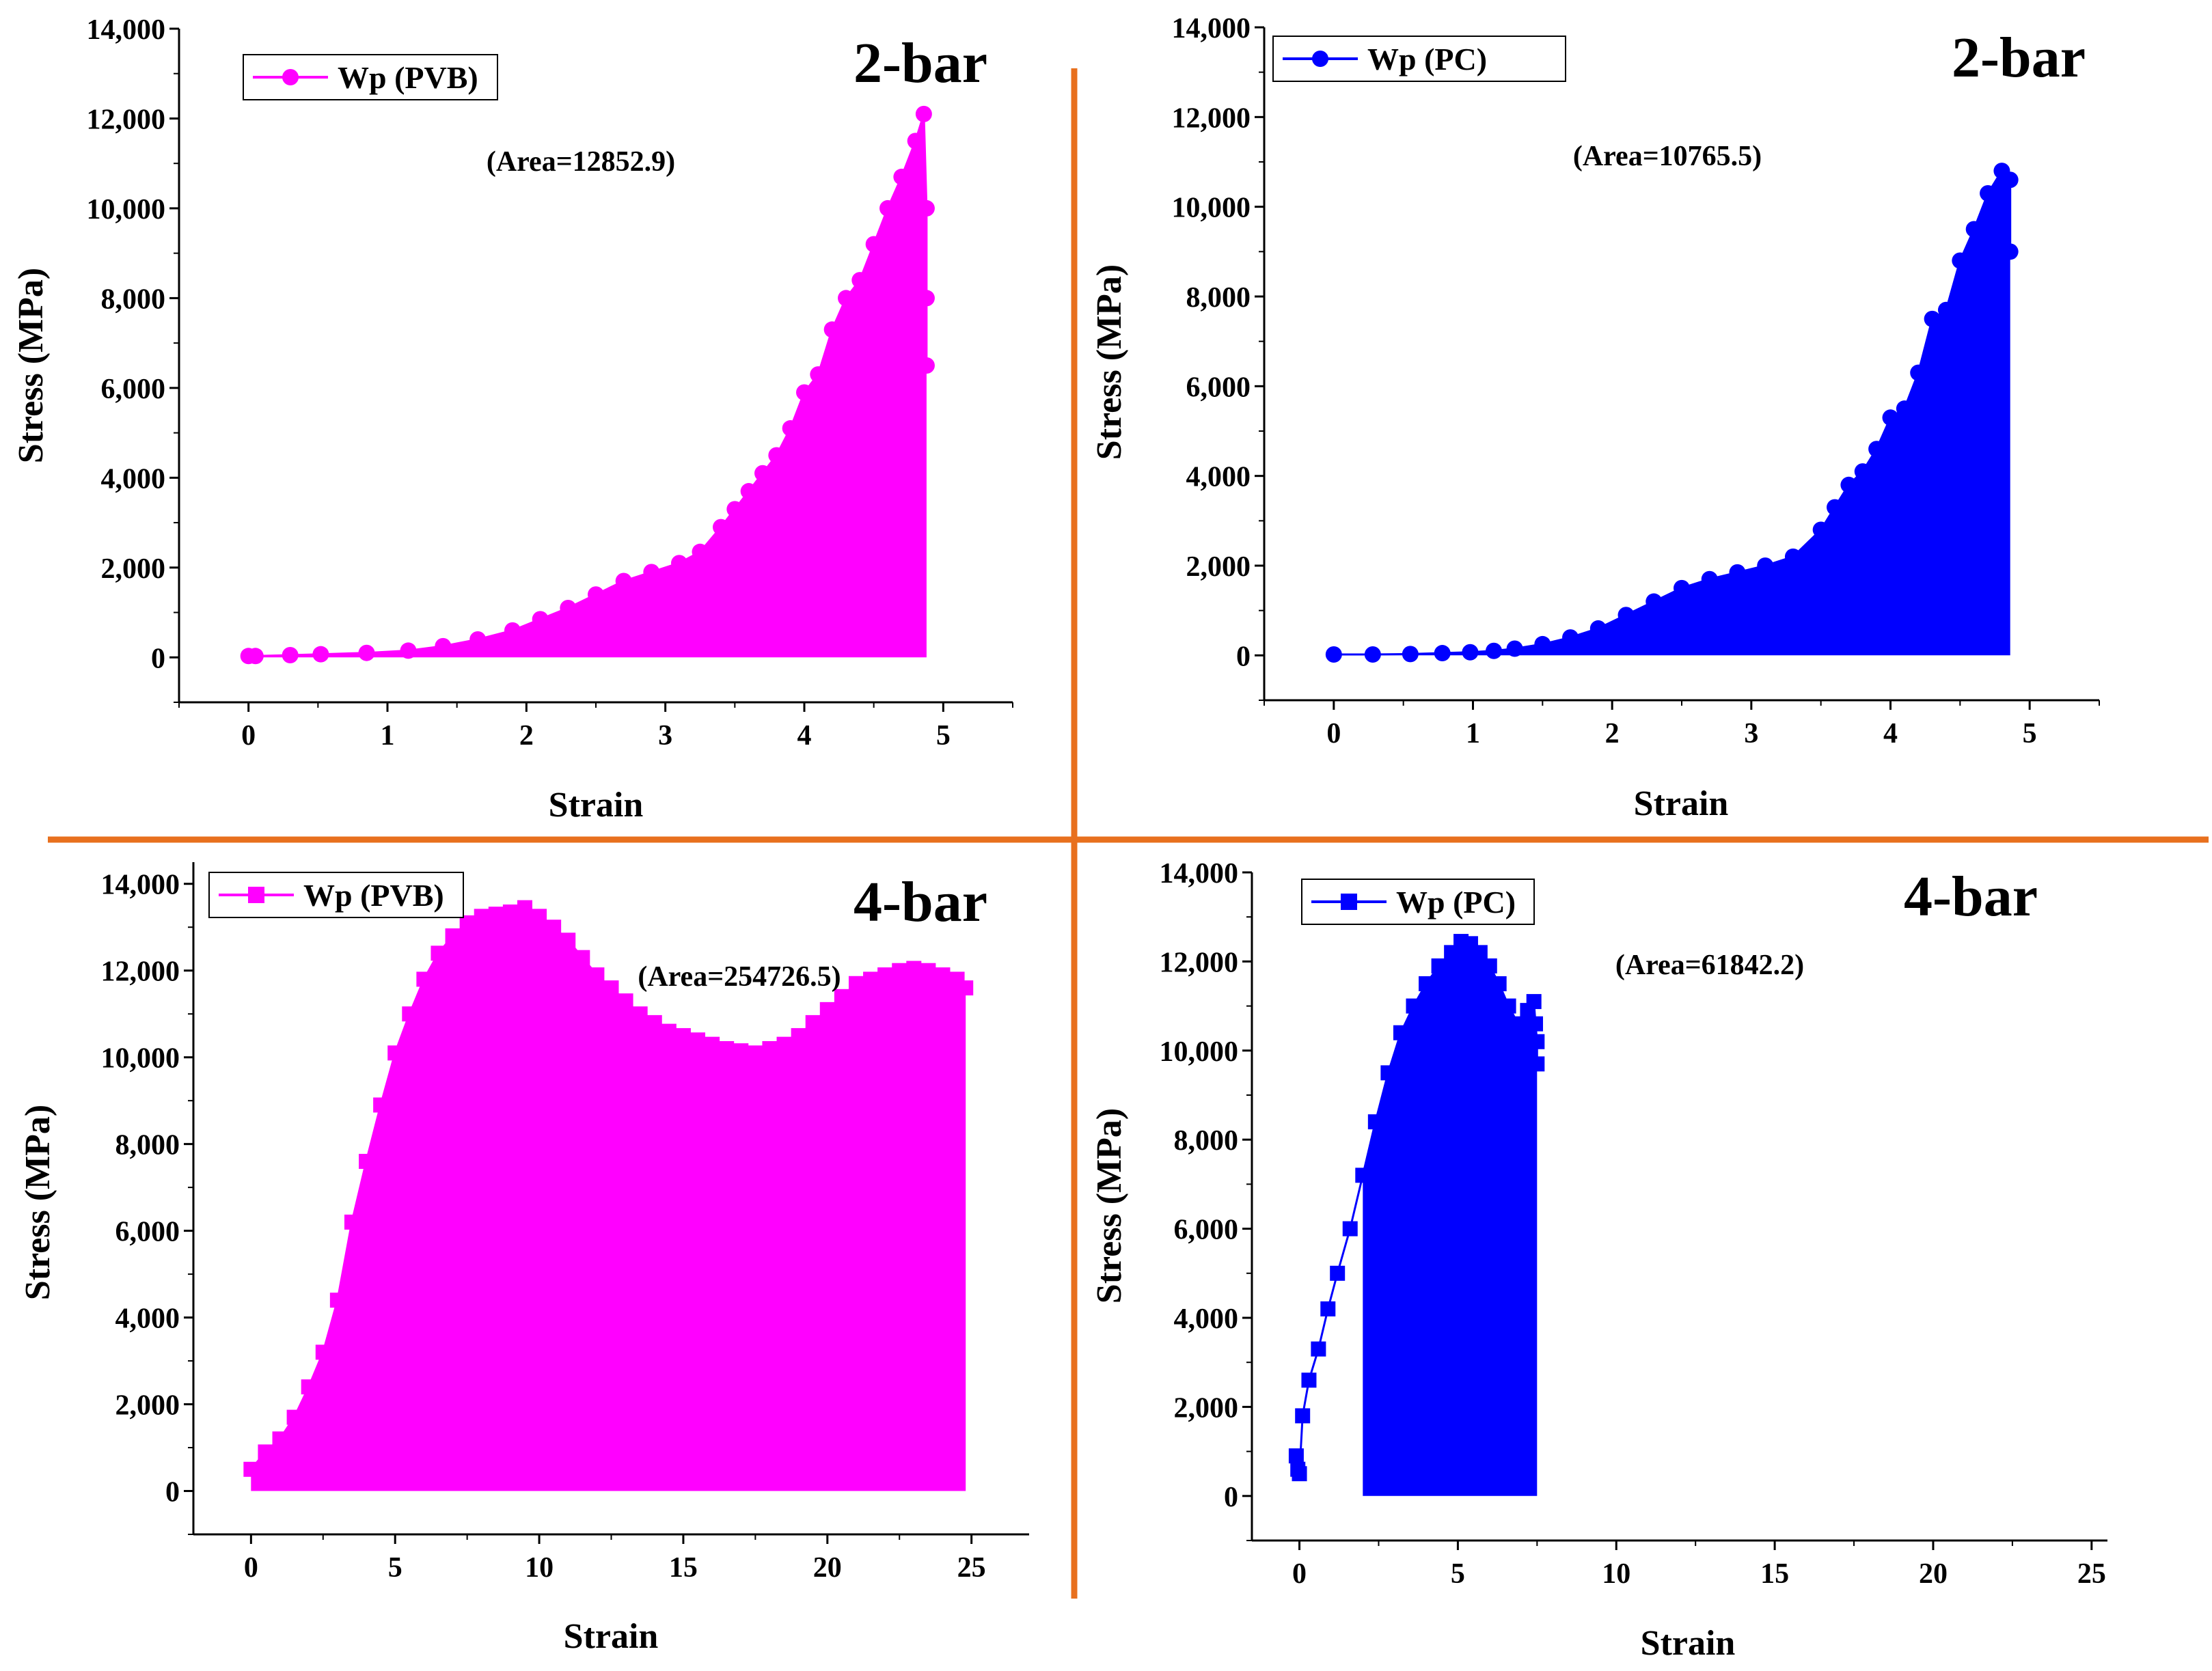 The image size is (2212, 1671). Describe the element at coordinates (944, 735) in the screenshot. I see `x-tick-label: 5` at that location.